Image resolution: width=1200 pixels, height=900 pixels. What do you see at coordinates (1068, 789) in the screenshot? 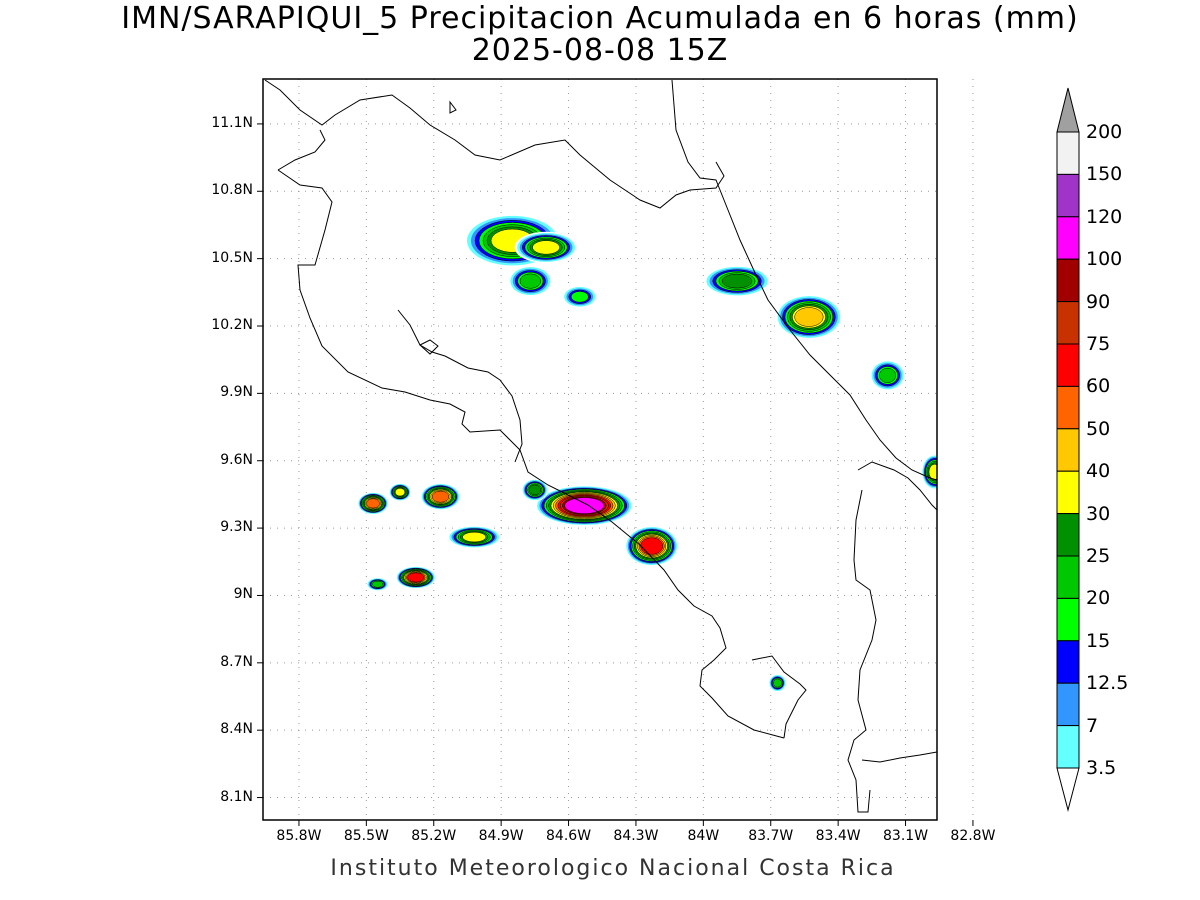
I see `colorbar-min-arrow` at bounding box center [1068, 789].